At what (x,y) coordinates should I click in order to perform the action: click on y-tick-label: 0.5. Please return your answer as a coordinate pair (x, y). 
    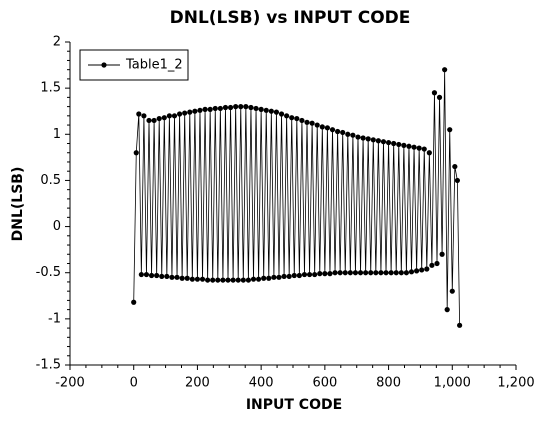
    Looking at the image, I should click on (50, 180).